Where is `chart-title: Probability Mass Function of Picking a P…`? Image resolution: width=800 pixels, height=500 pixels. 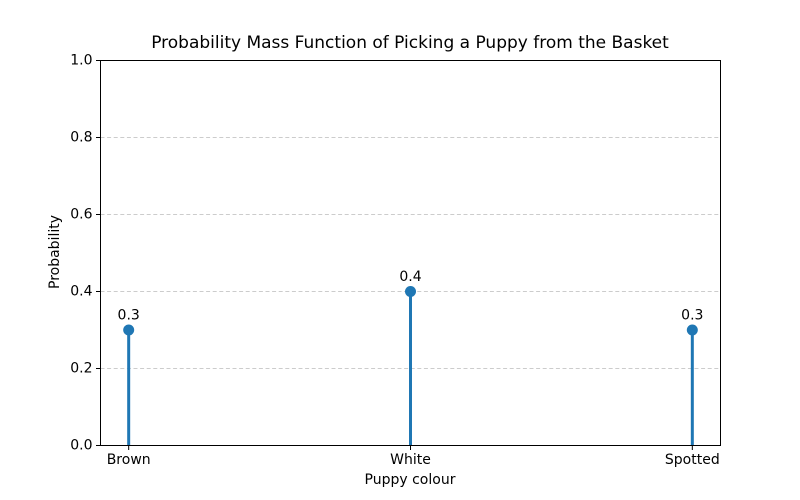
chart-title: Probability Mass Function of Picking a P… is located at coordinates (410, 43).